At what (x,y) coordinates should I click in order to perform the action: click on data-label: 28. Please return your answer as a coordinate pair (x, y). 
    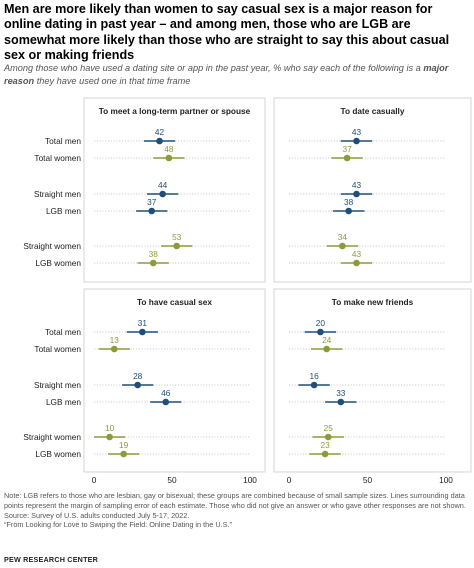
    Looking at the image, I should click on (138, 376).